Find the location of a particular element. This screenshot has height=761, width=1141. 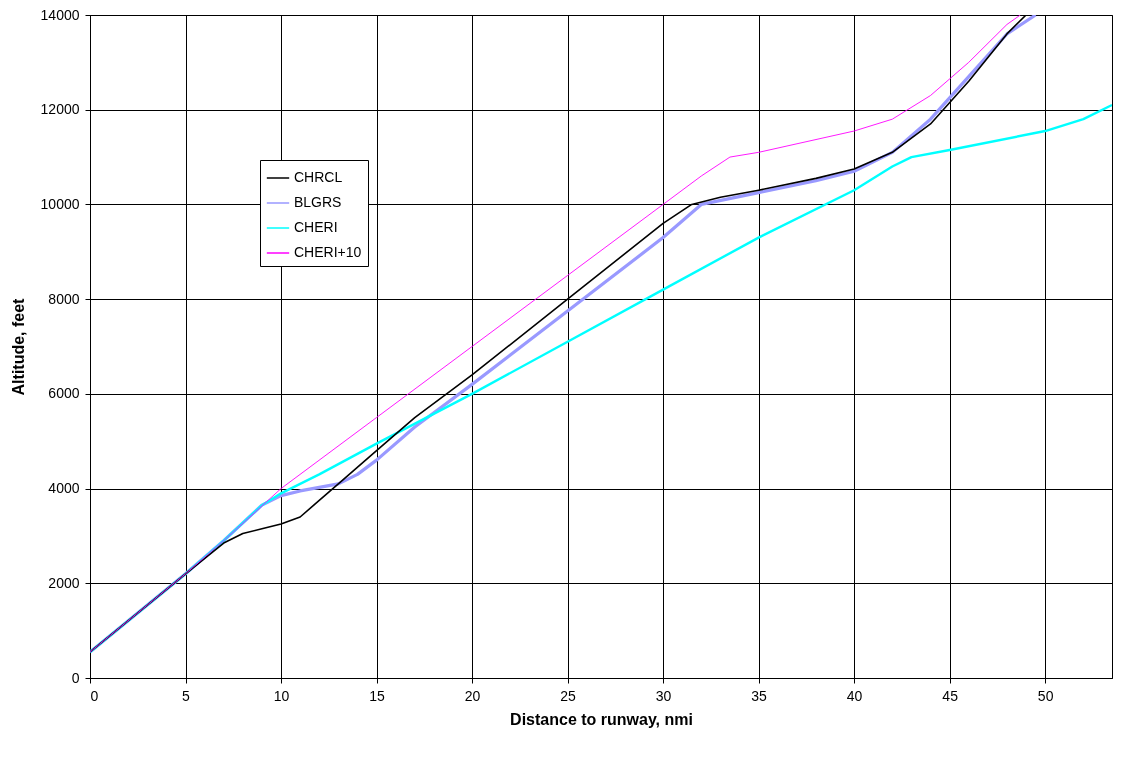

legend-label: CHERI is located at coordinates (316, 227).